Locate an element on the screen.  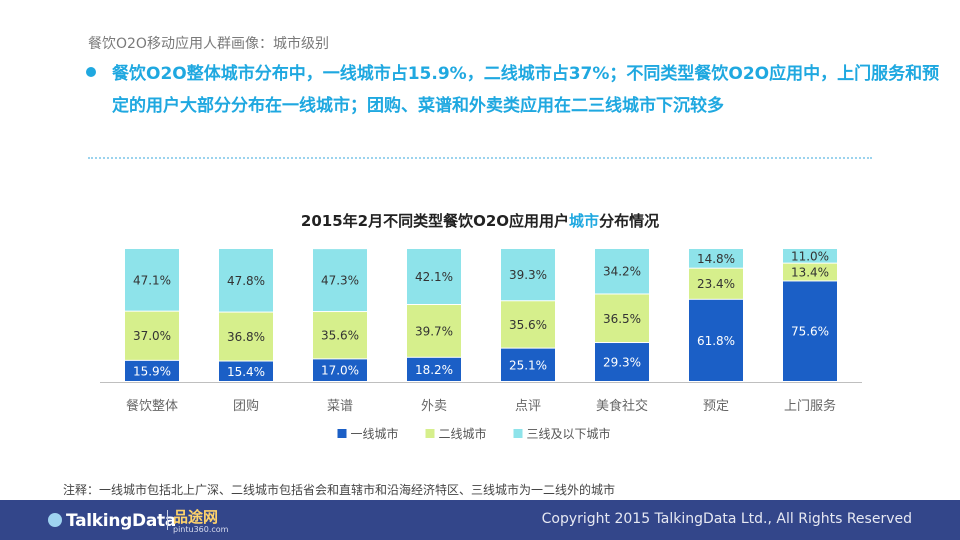
data-label: 75.6% is located at coordinates (810, 332).